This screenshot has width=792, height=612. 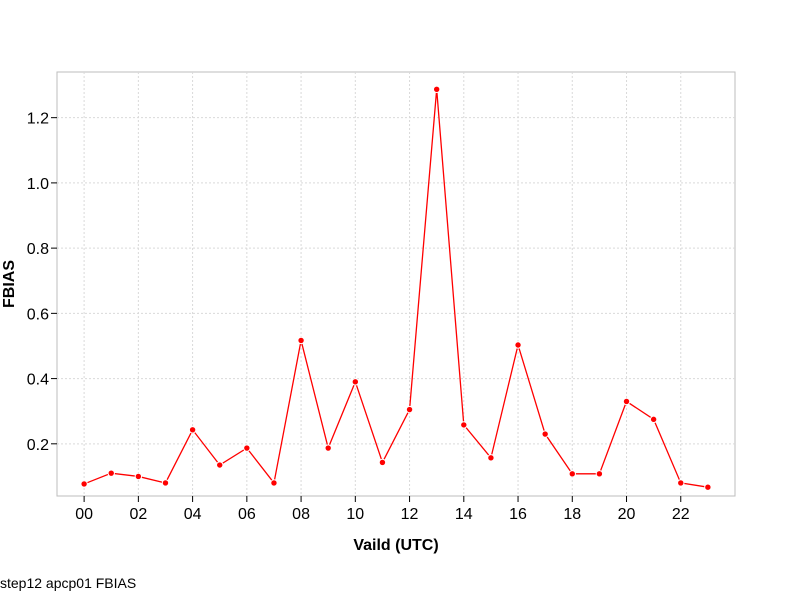 What do you see at coordinates (355, 514) in the screenshot?
I see `x-tick-label: 10` at bounding box center [355, 514].